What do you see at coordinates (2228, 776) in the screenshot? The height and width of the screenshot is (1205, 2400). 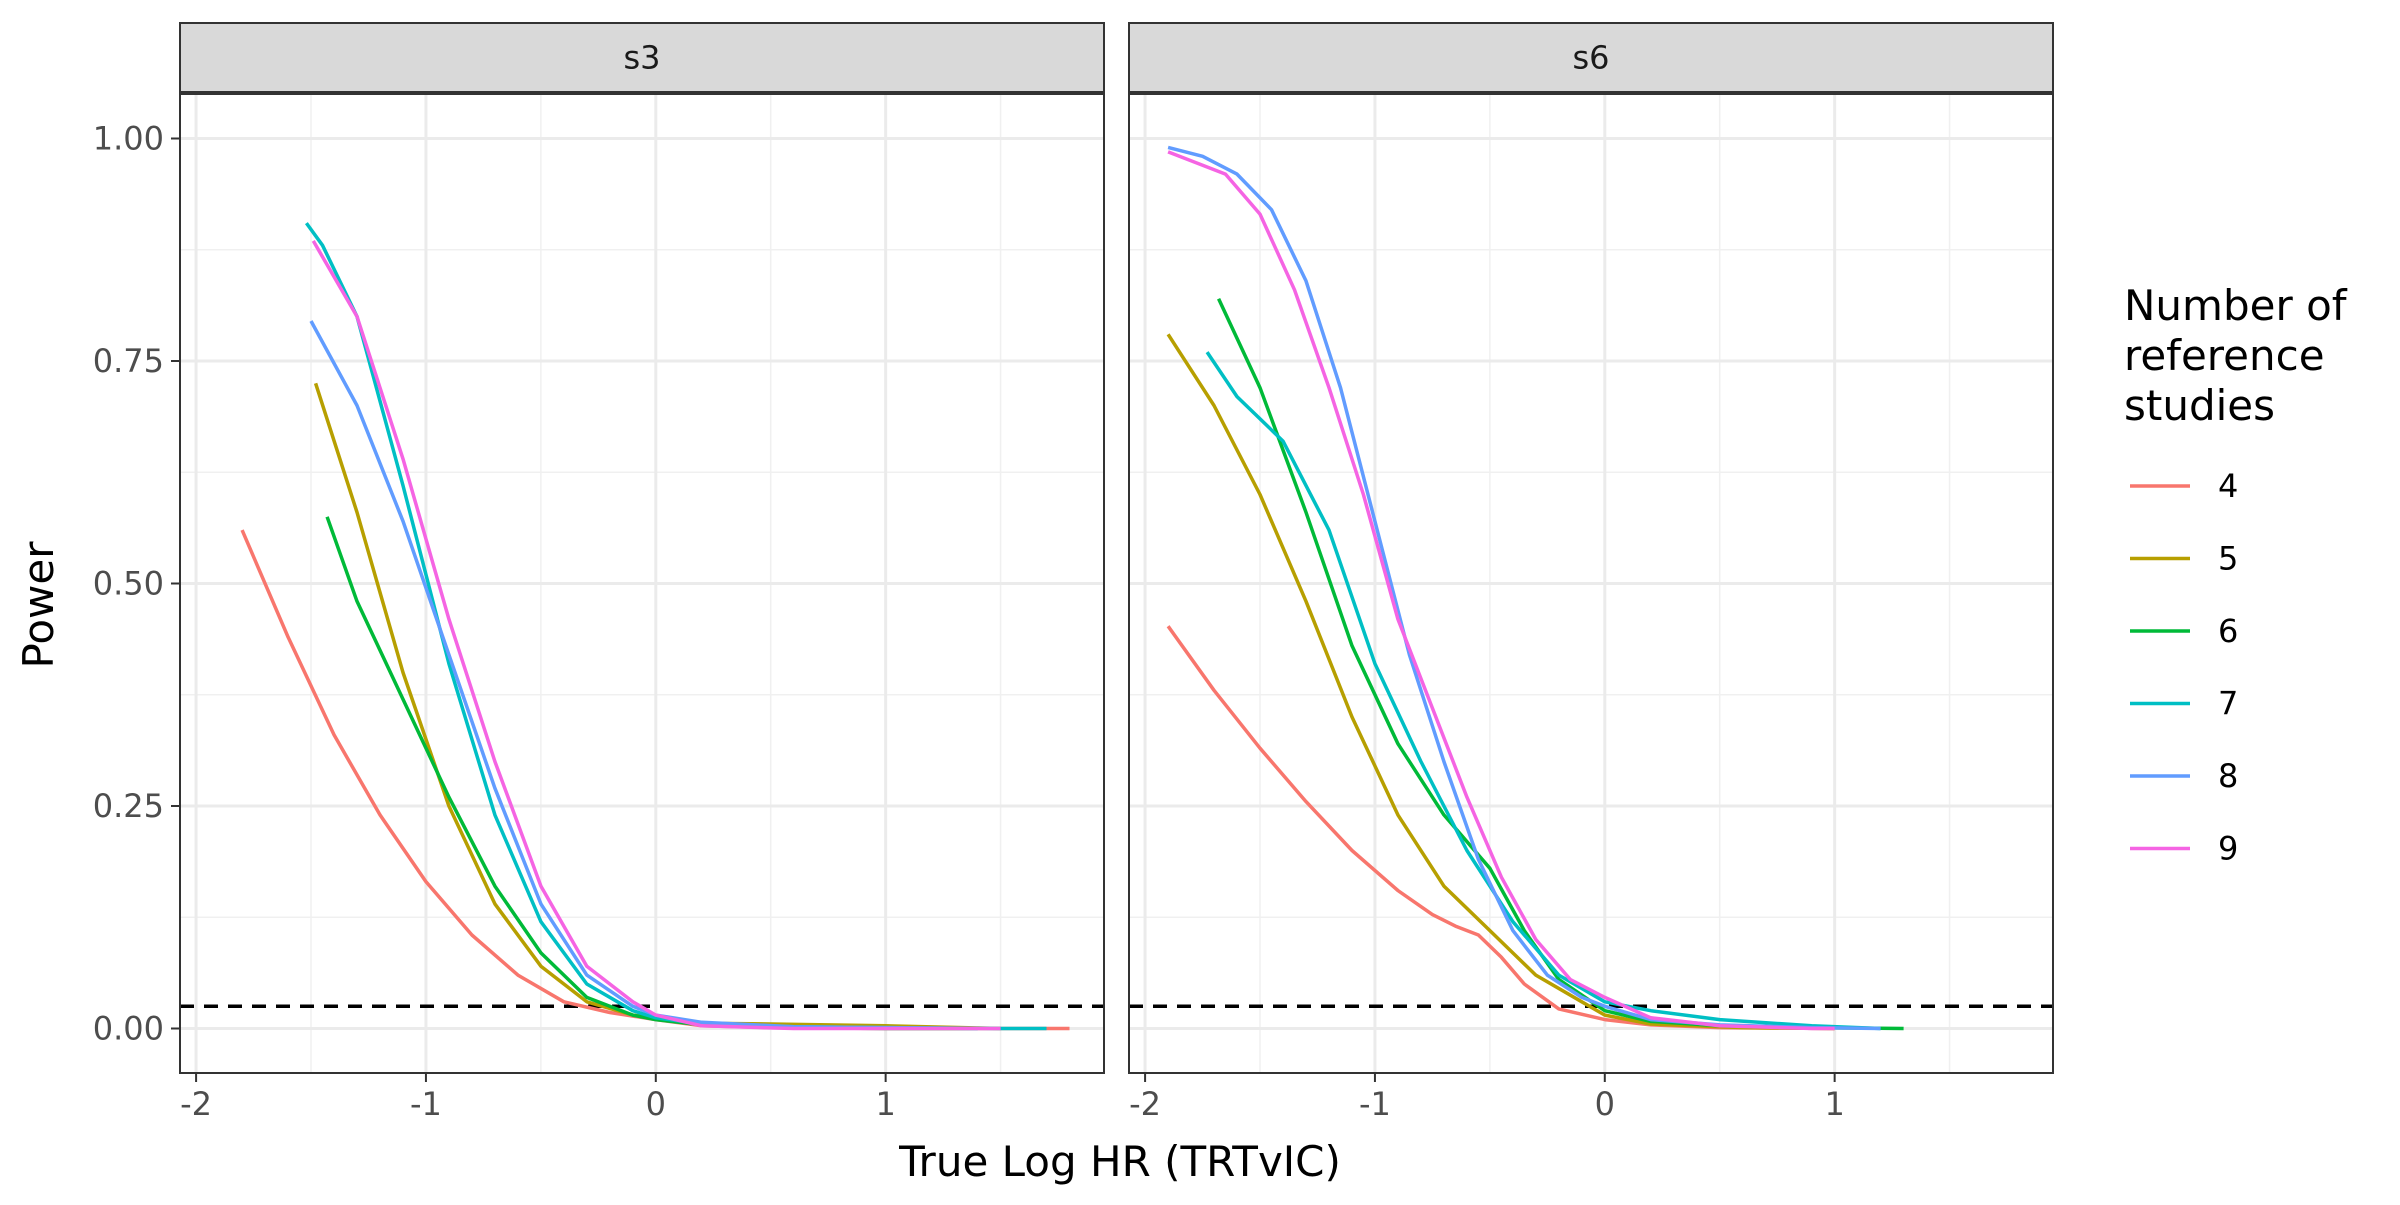 I see `legend-label-8: 8` at bounding box center [2228, 776].